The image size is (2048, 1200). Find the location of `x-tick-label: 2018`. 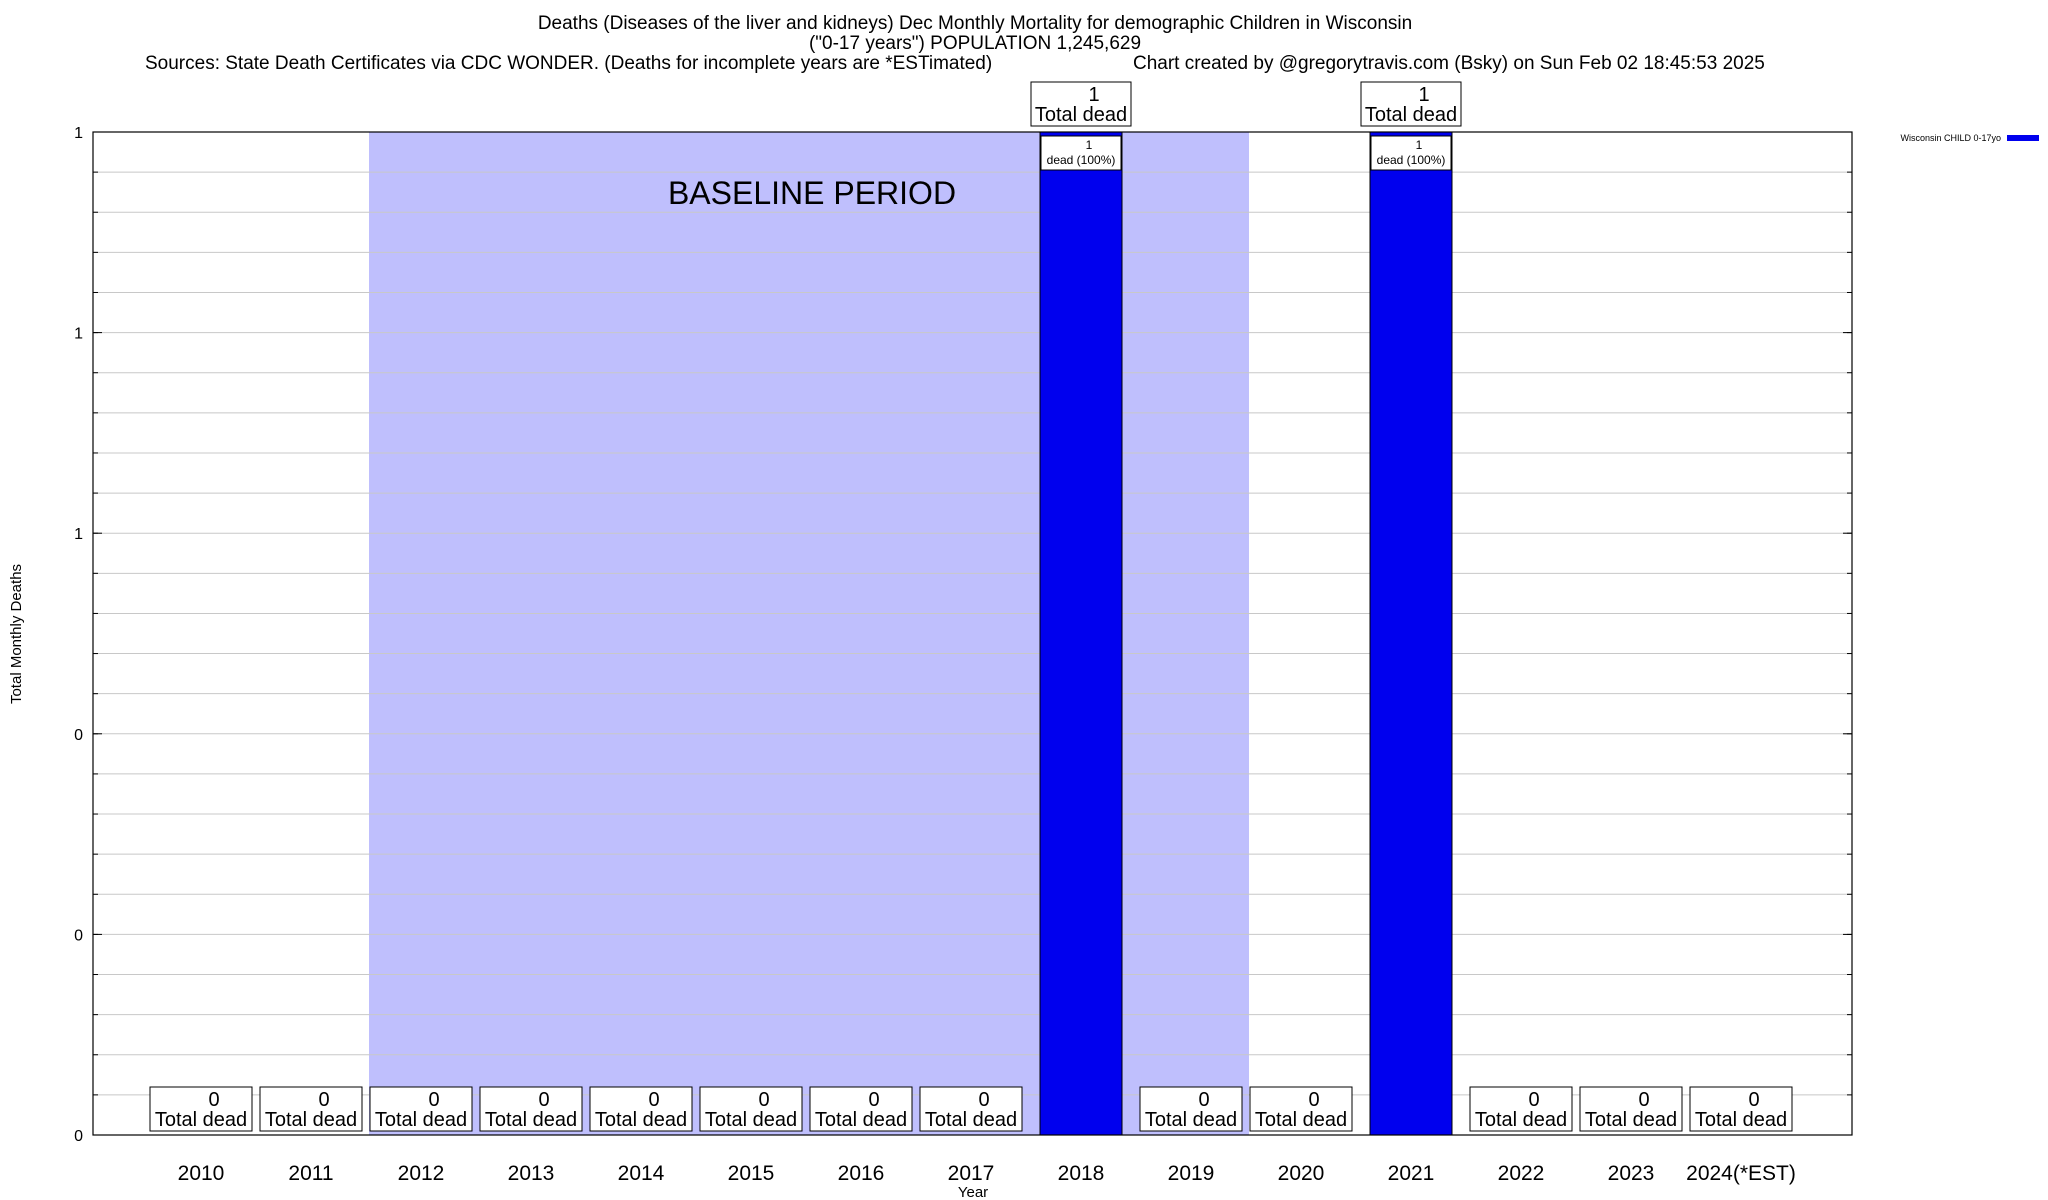

x-tick-label: 2018 is located at coordinates (1081, 1173).